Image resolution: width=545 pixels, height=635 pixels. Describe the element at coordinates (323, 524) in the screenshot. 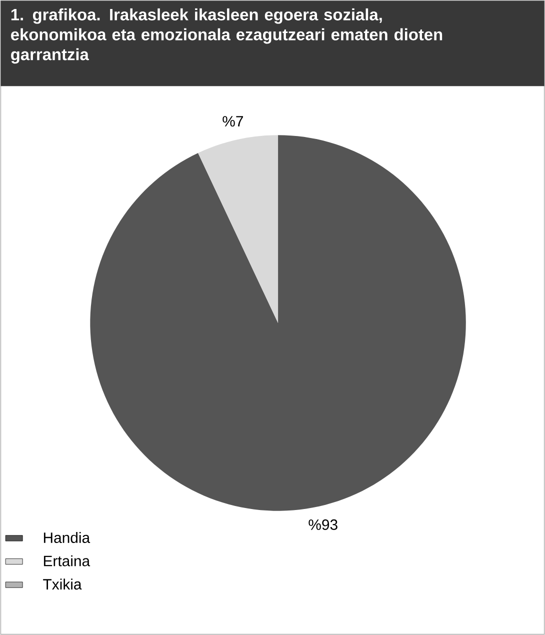

I see `data-label: %93` at that location.